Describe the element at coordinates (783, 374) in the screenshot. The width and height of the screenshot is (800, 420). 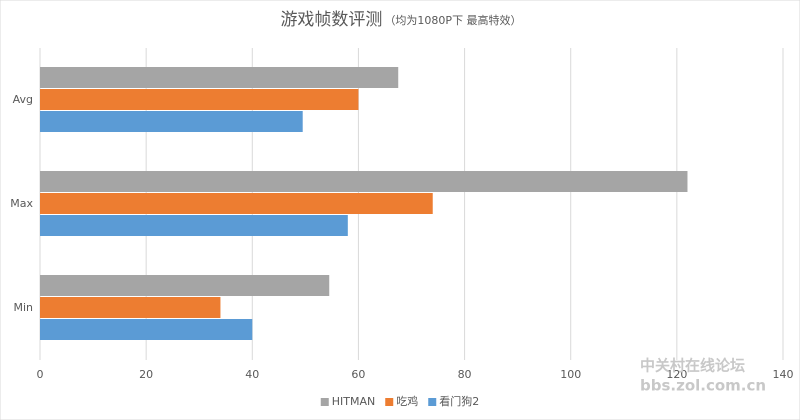
I see `x-tick-label: 140` at that location.